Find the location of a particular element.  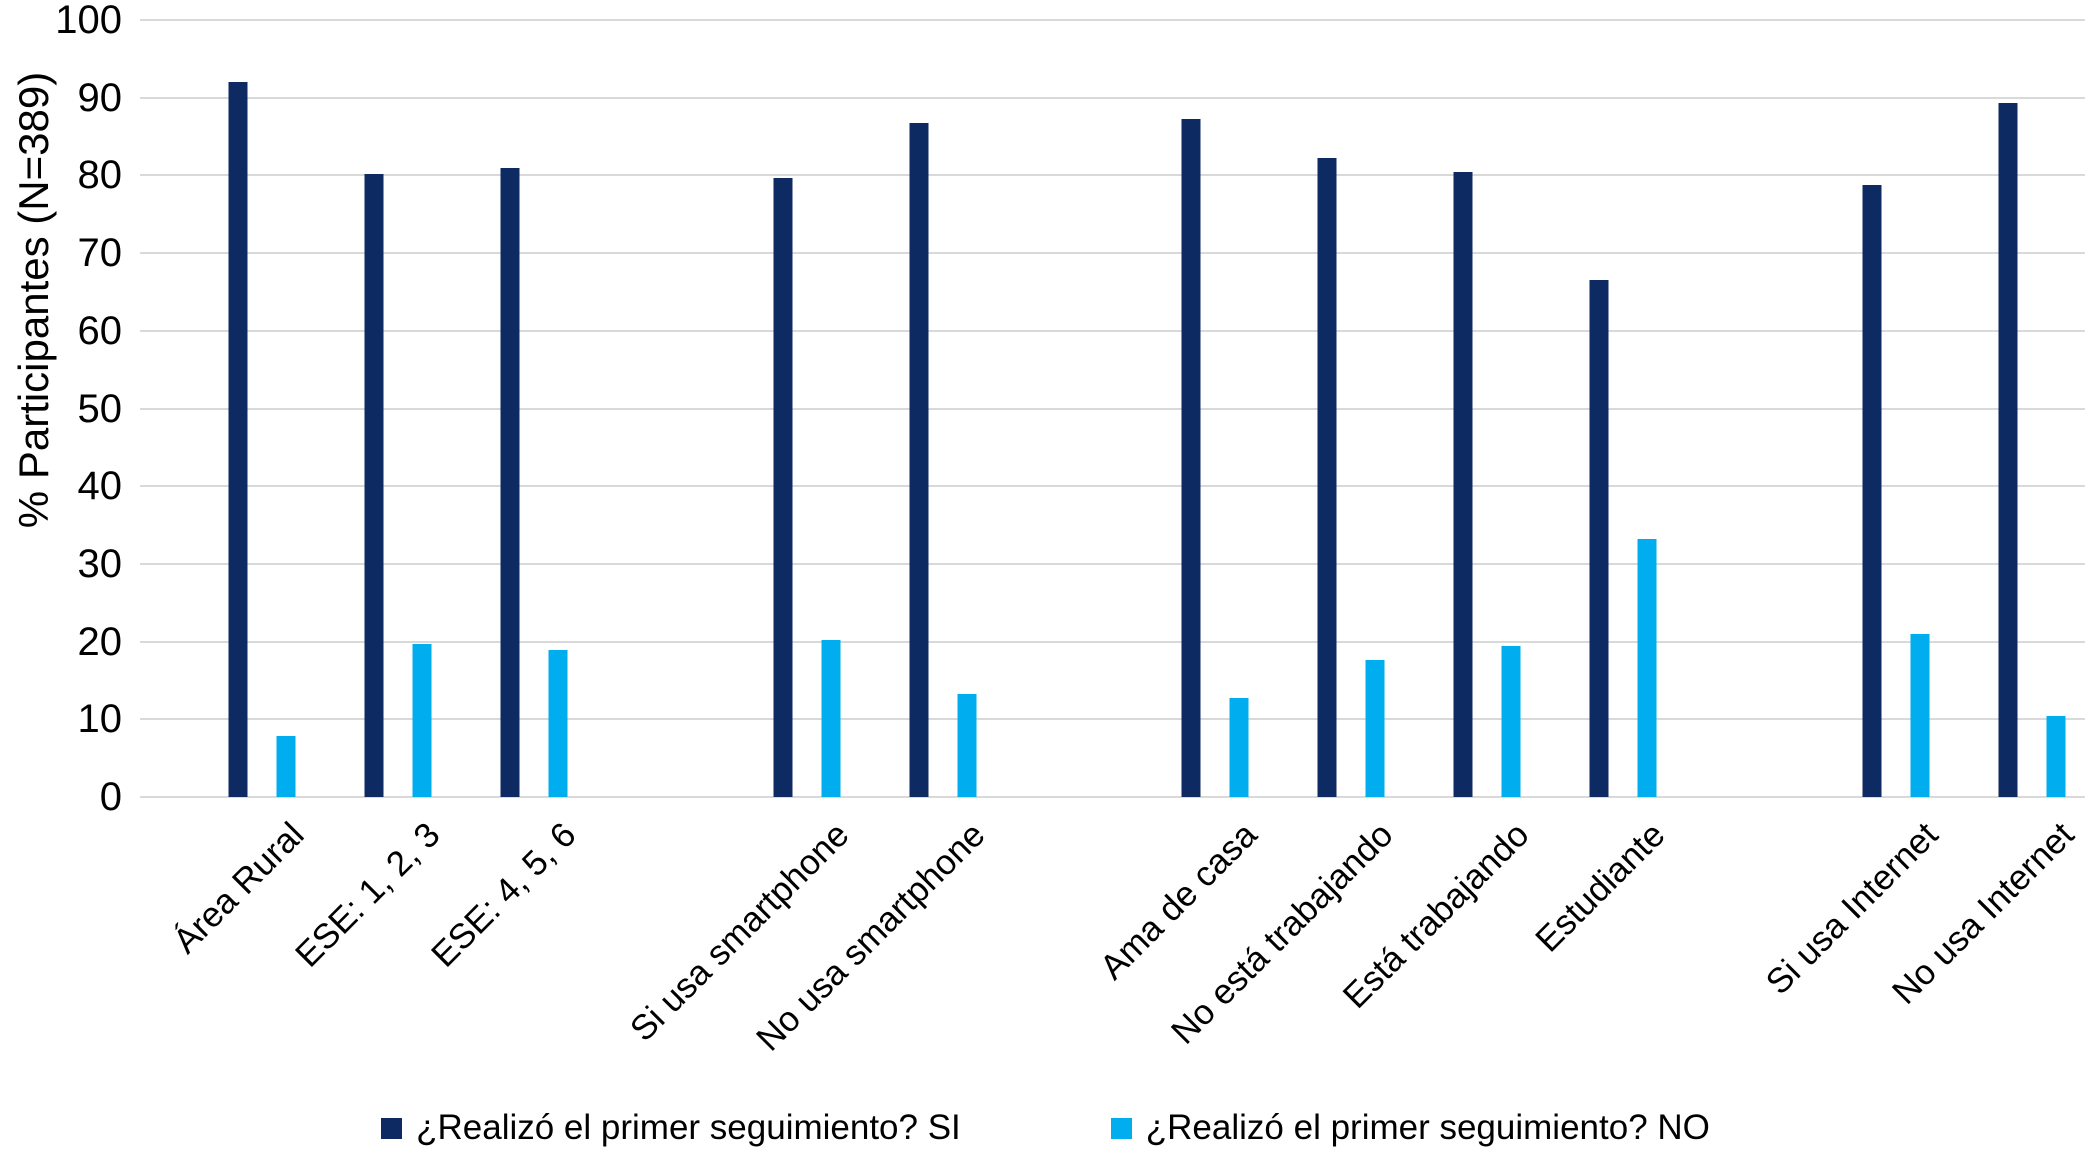

x-label-1: Área Rural is located at coordinates (238, 888).